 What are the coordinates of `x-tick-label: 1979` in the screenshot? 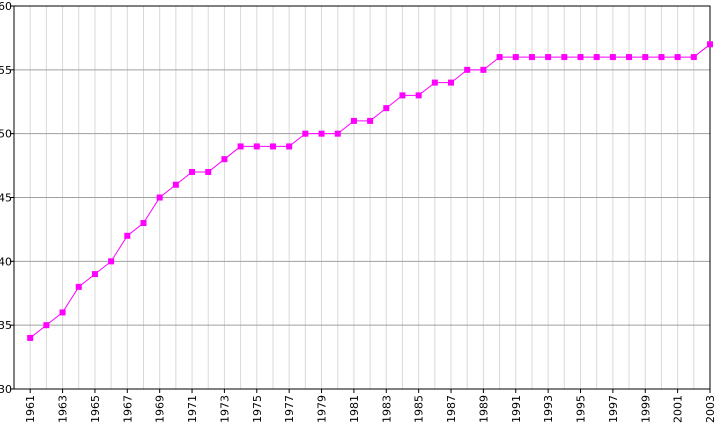 It's located at (322, 409).